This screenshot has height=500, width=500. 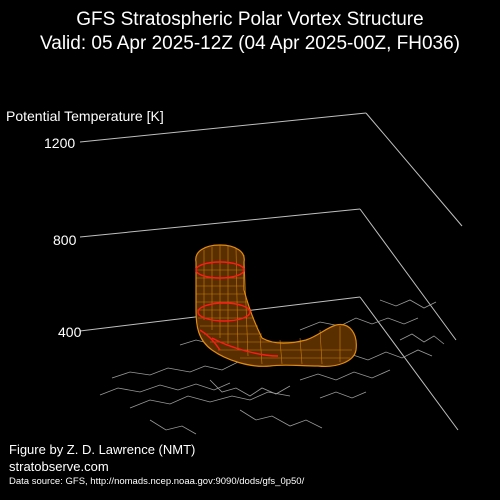 I want to click on site-credit: stratobserve.com, so click(x=59, y=466).